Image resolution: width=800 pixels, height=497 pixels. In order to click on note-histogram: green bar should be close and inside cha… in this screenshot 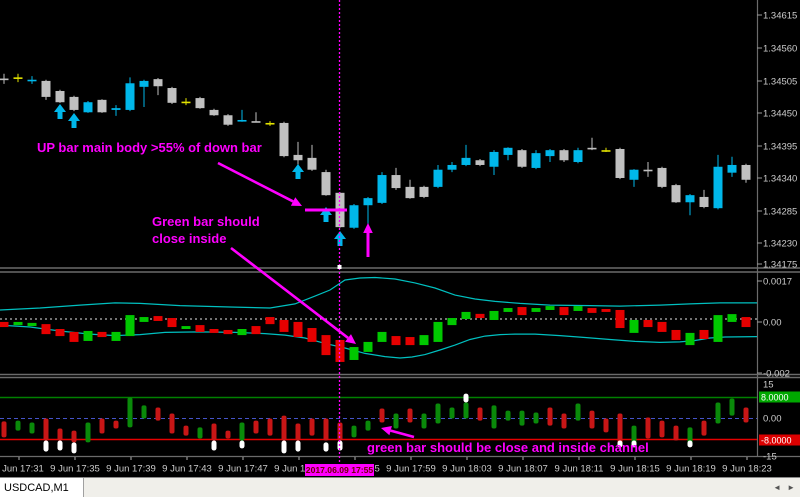, I will do `click(508, 447)`.